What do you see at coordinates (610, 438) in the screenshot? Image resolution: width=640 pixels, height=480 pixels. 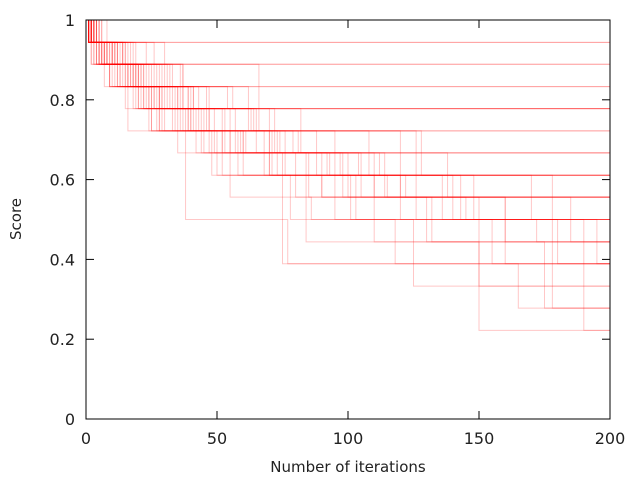 I see `x-tick-label: 200` at bounding box center [610, 438].